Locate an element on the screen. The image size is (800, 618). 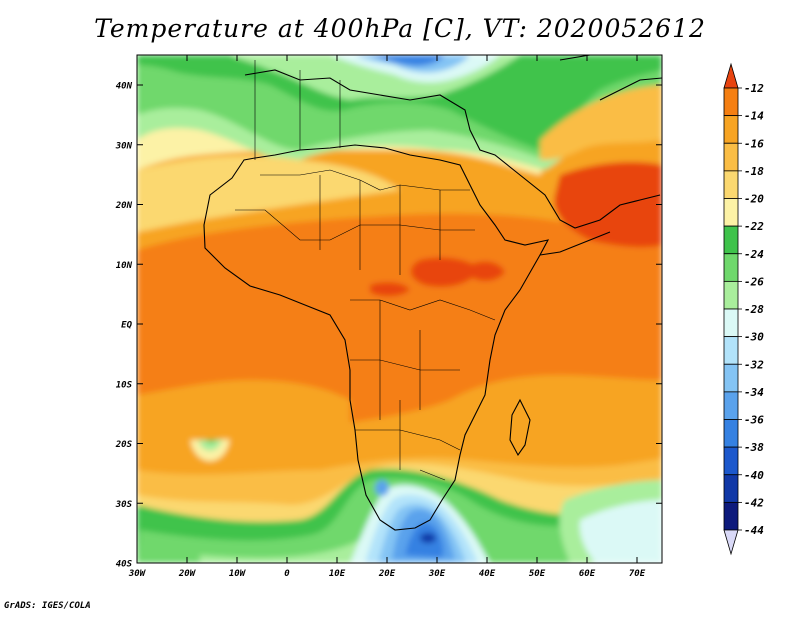
lat-label: 20N is located at coordinates (124, 206).